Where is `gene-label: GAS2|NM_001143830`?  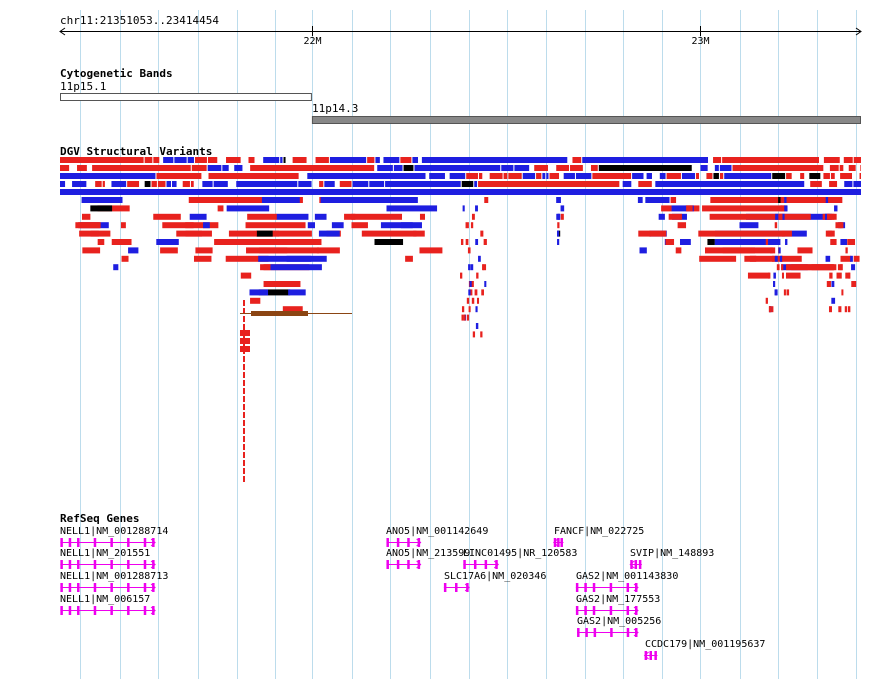 gene-label: GAS2|NM_001143830 is located at coordinates (627, 576).